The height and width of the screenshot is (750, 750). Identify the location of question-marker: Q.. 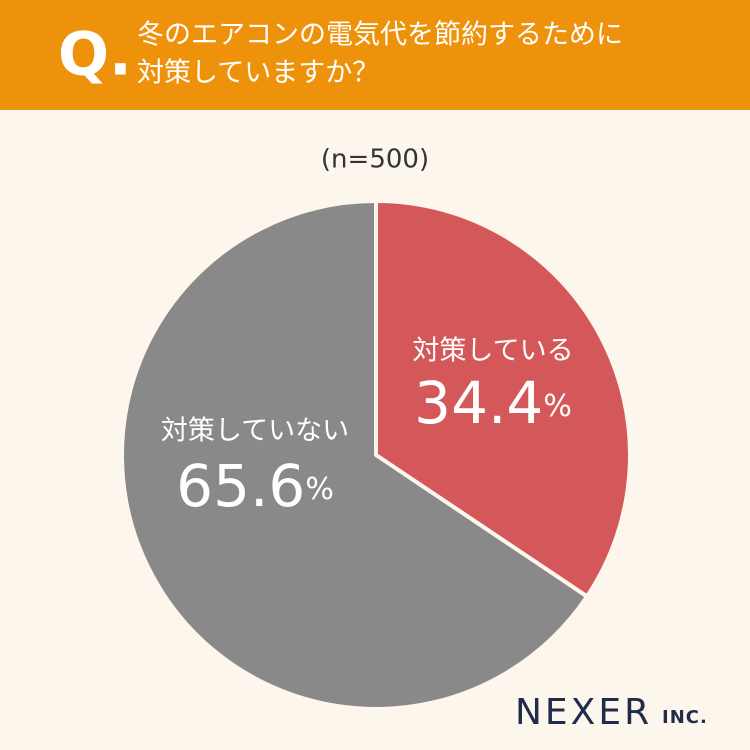
(95, 55).